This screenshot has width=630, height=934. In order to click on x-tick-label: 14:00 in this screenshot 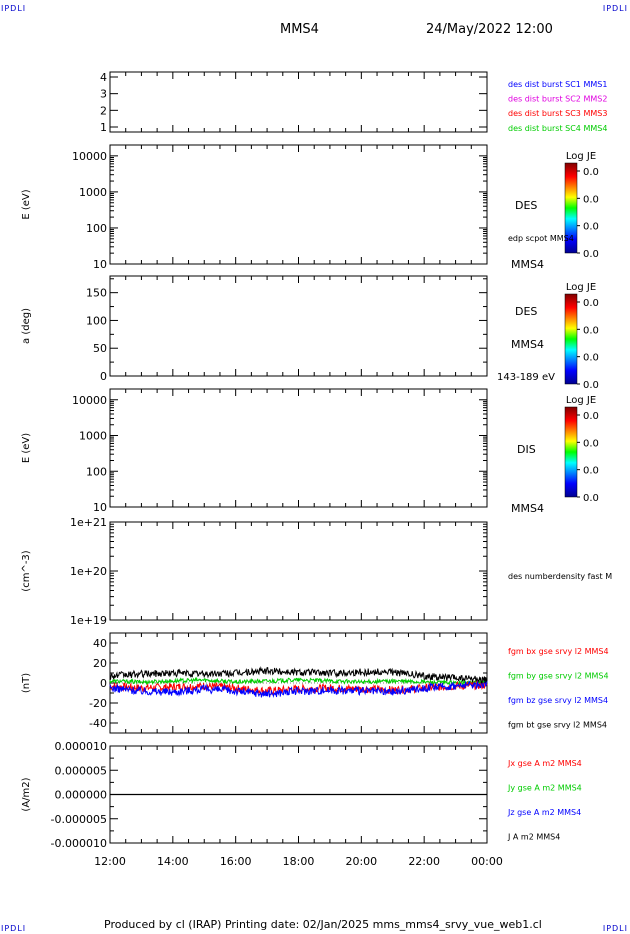, I will do `click(173, 861)`.